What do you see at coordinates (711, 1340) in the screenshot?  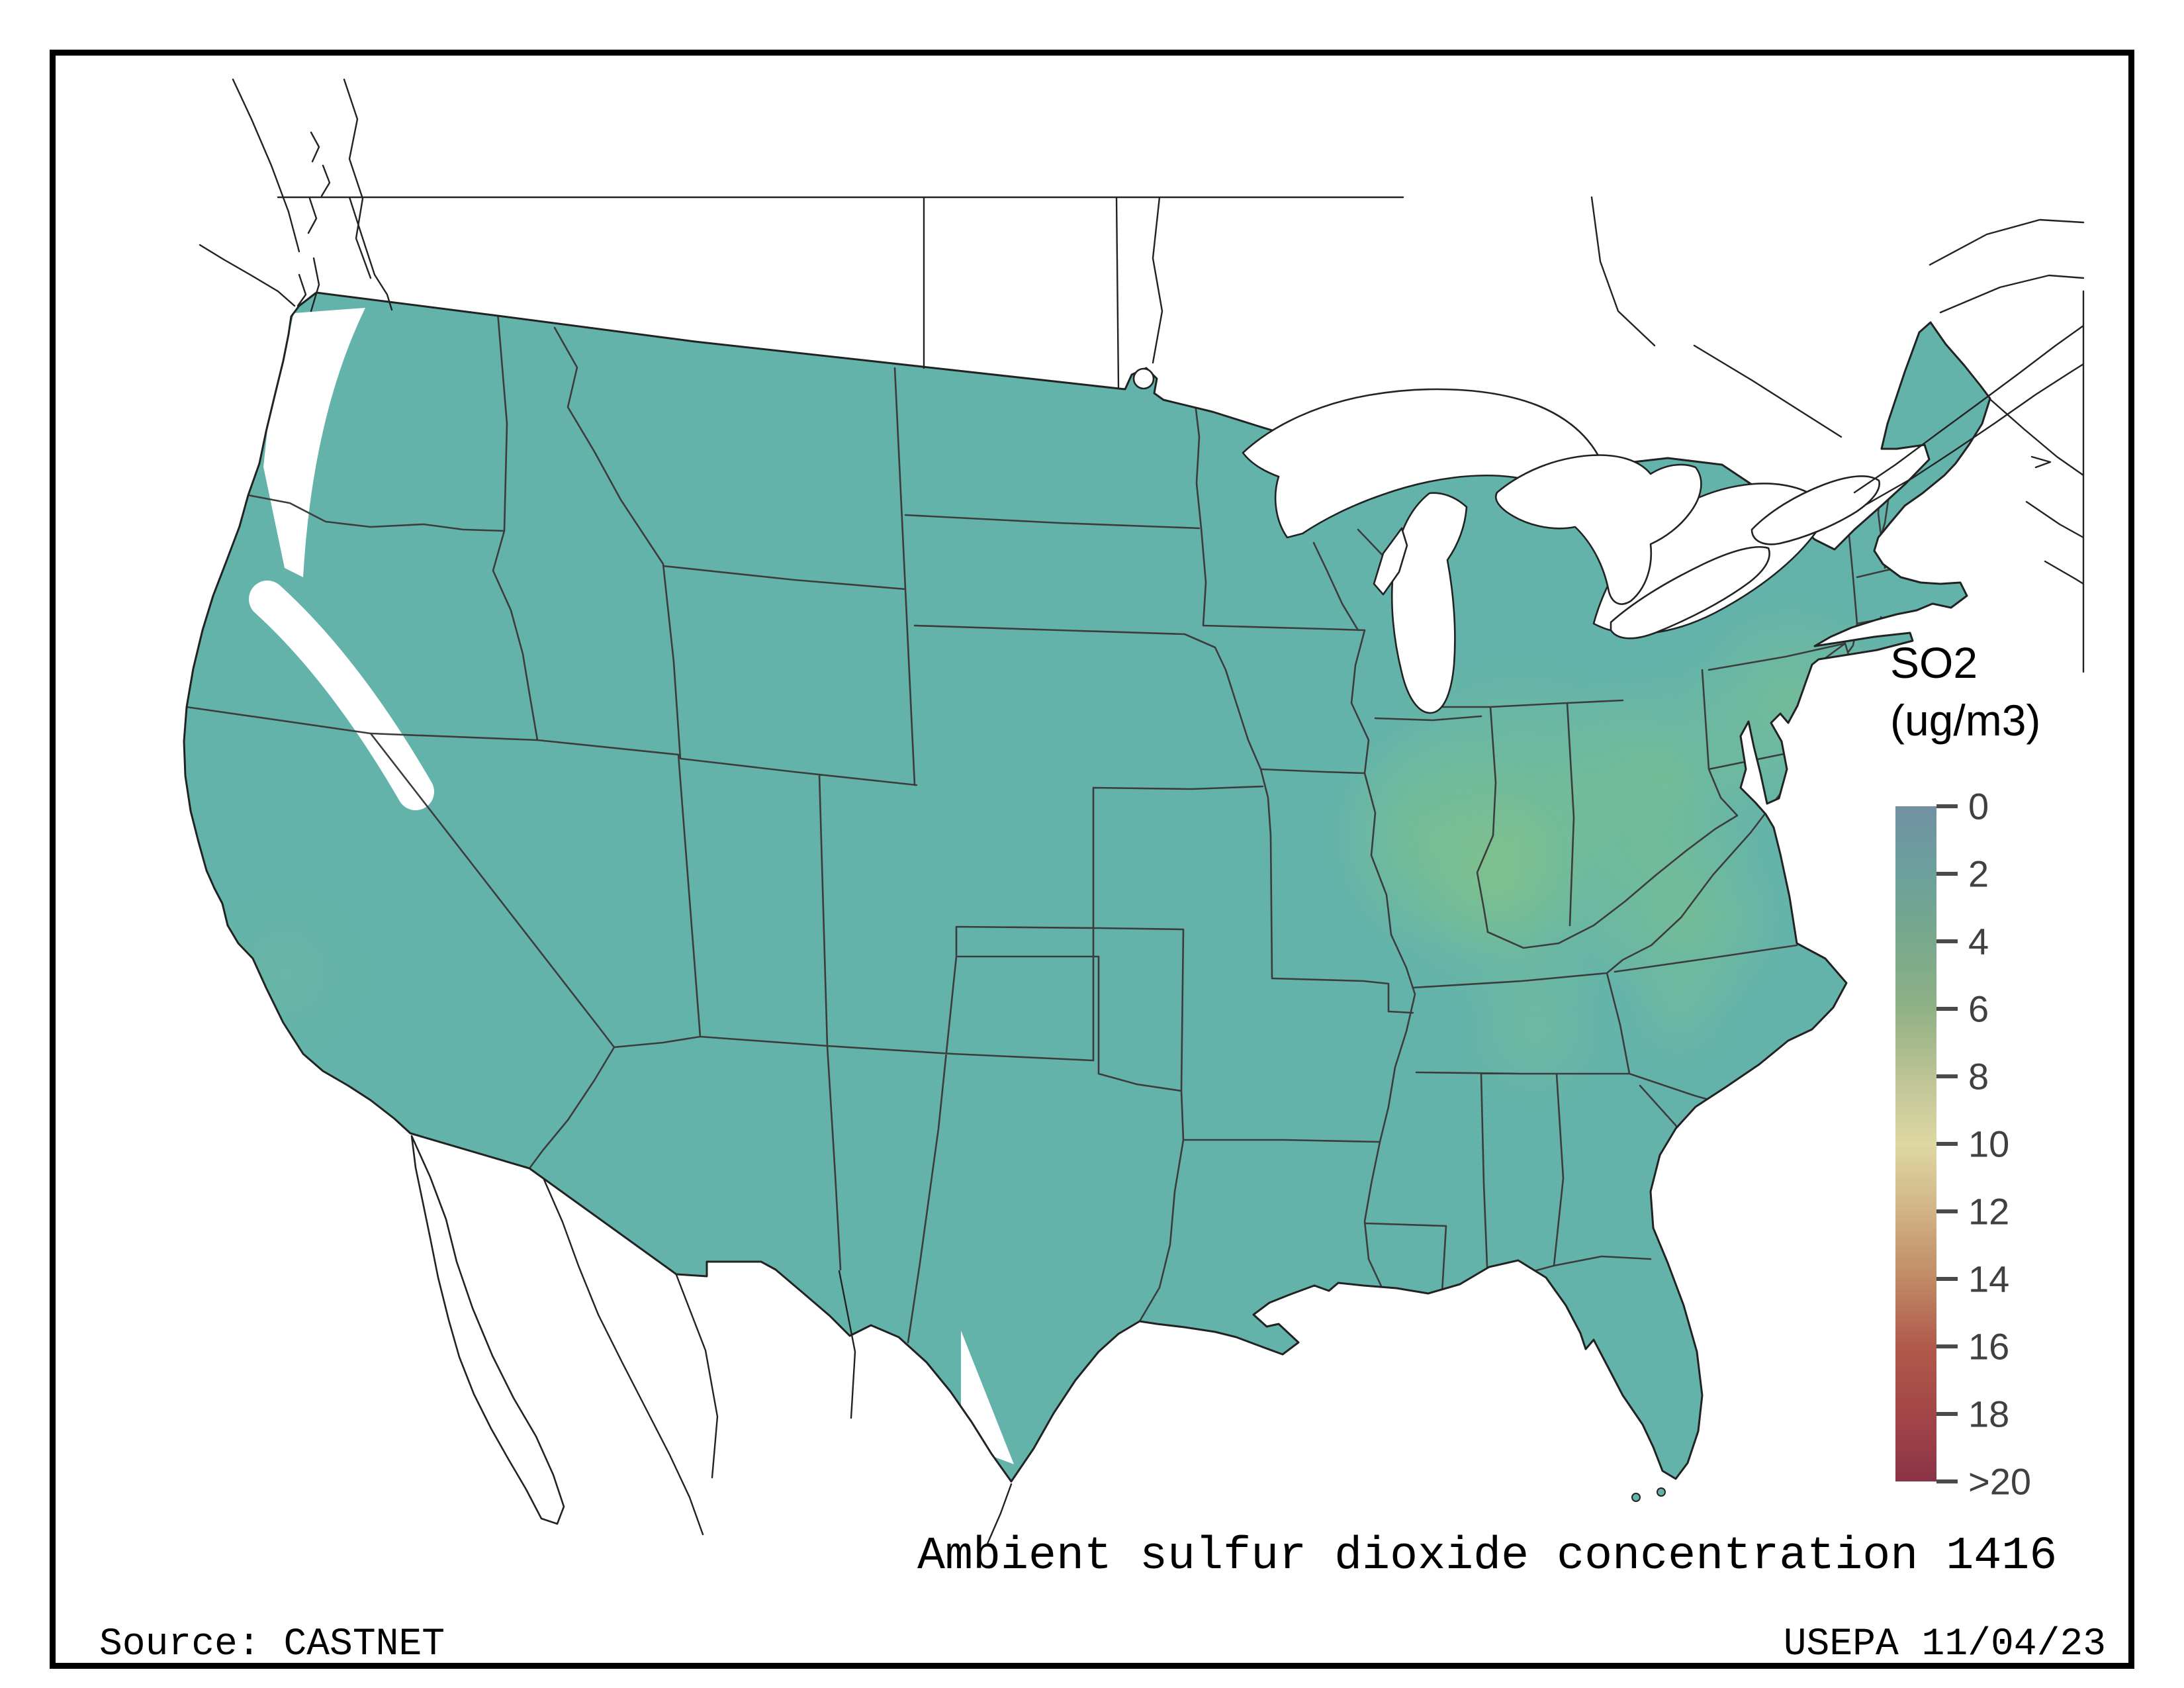 I see `mexico-outlines` at bounding box center [711, 1340].